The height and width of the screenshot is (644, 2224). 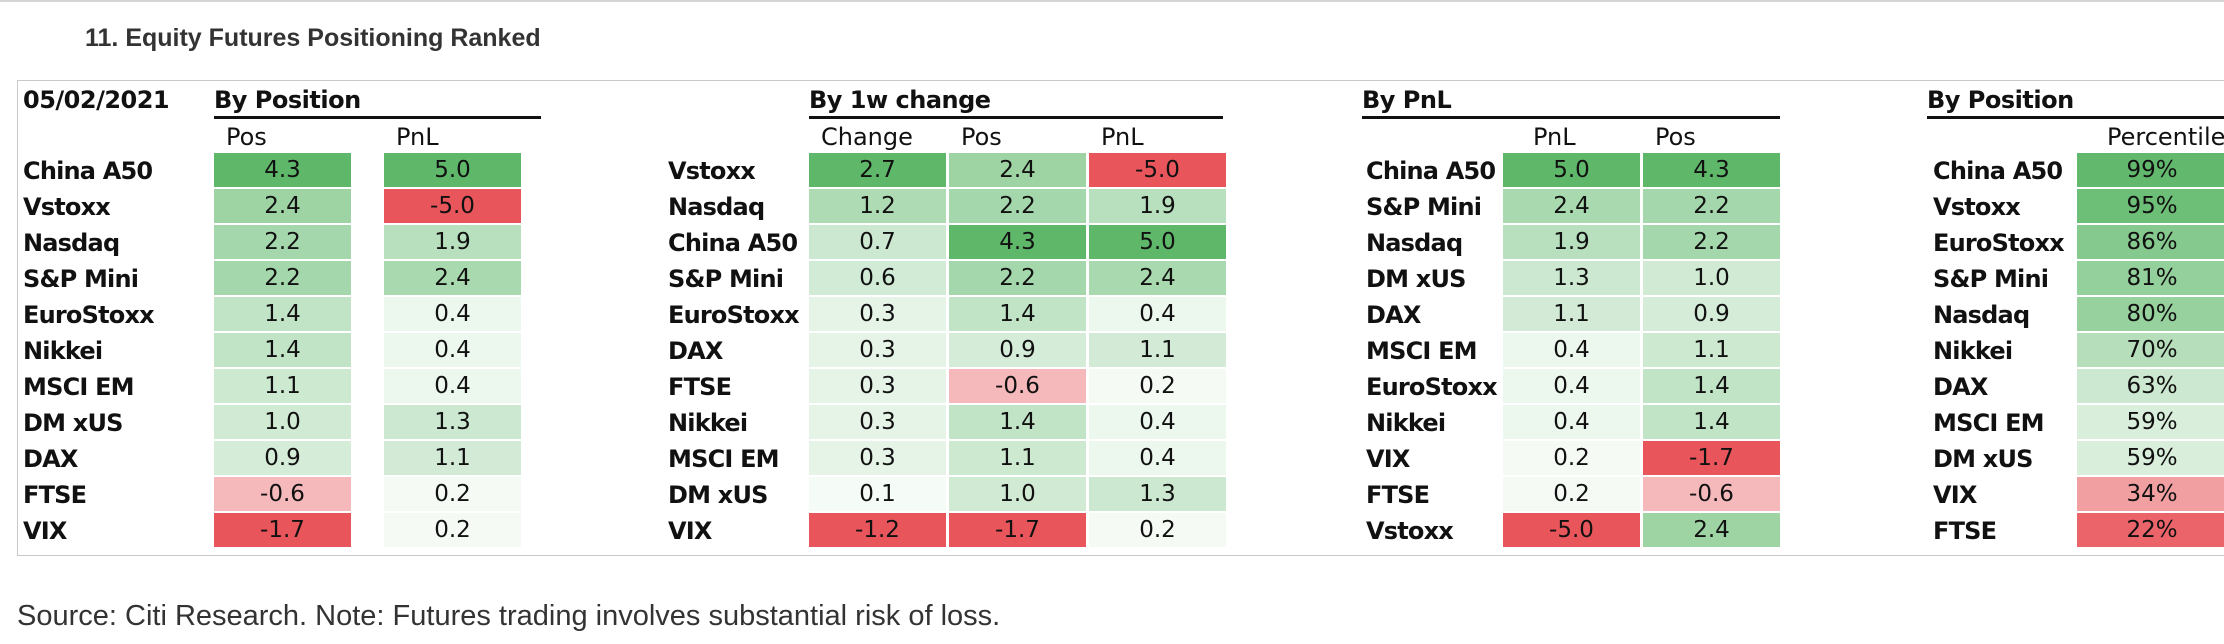 I want to click on group-title: By Position, so click(x=2075, y=100).